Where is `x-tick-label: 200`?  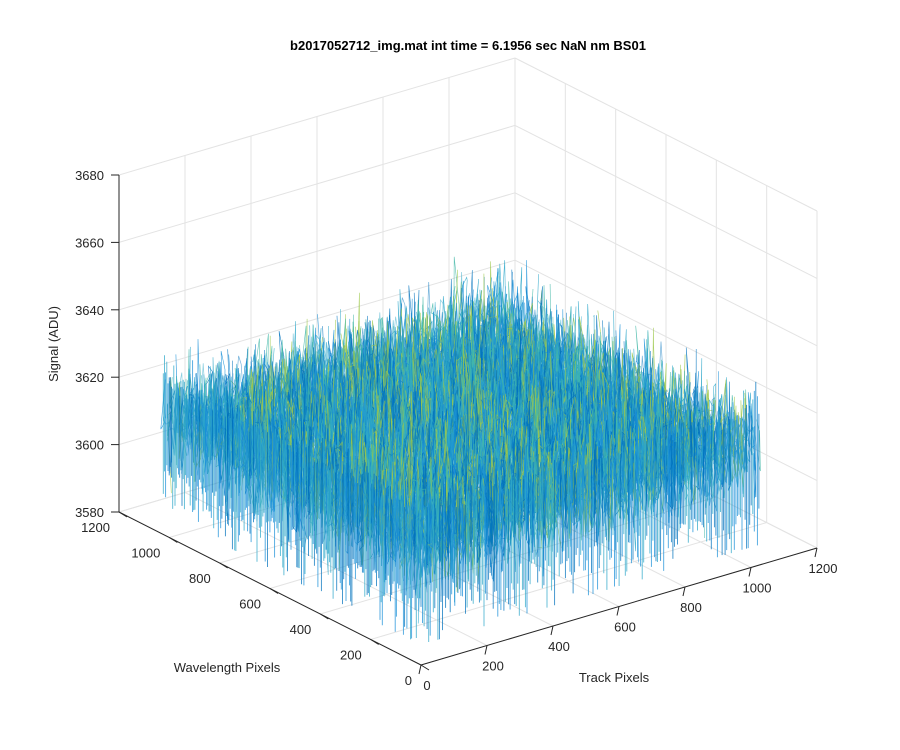
x-tick-label: 200 is located at coordinates (493, 666).